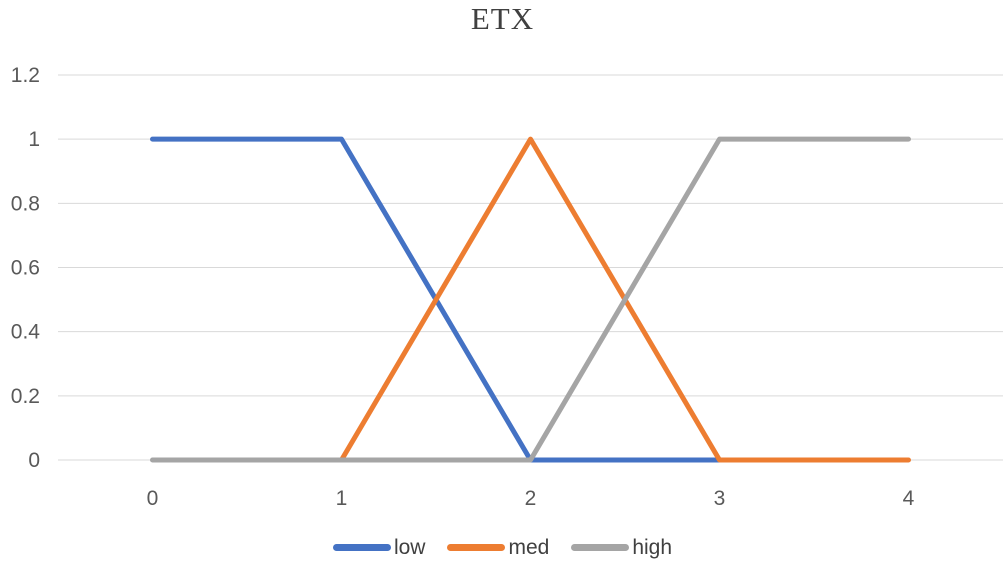 The width and height of the screenshot is (1005, 568). What do you see at coordinates (909, 498) in the screenshot?
I see `x-axis-tick-label: 4` at bounding box center [909, 498].